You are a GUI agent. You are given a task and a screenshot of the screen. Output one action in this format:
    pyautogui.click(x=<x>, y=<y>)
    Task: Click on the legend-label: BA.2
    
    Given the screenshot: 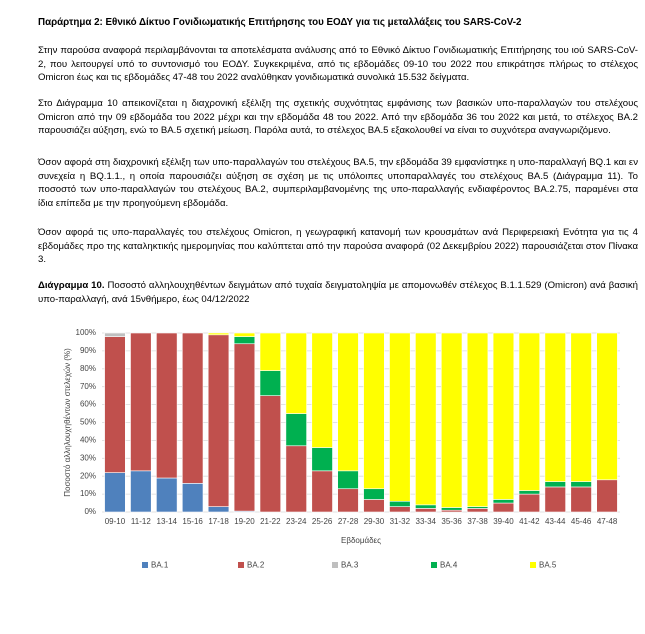 What is the action you would take?
    pyautogui.click(x=256, y=565)
    